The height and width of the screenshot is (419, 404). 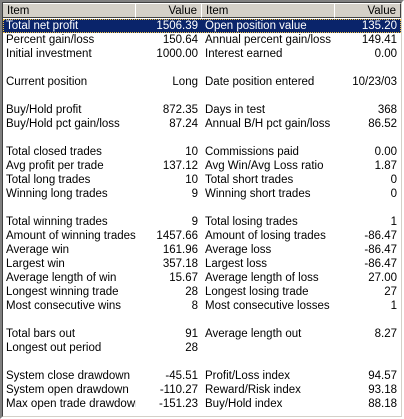 I want to click on value-cell: -45.51, so click(x=181, y=376).